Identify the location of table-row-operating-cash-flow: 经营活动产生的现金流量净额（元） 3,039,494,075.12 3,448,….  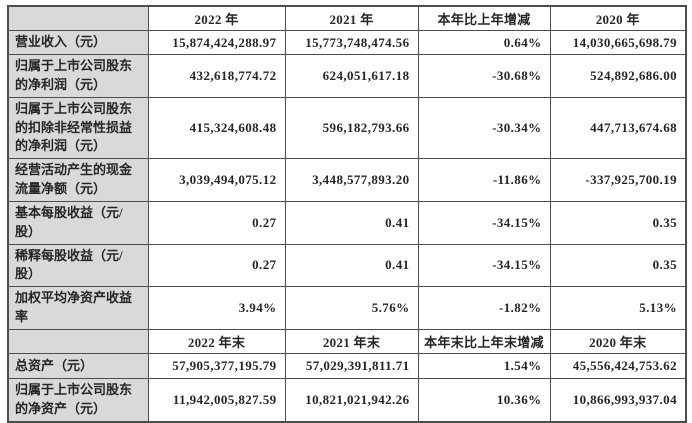
(347, 180).